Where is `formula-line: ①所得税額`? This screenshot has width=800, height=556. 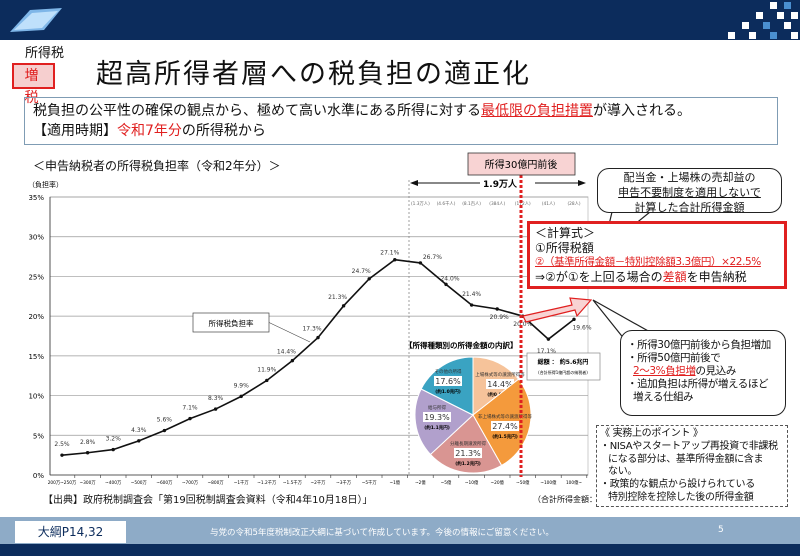 formula-line: ①所得税額 is located at coordinates (564, 247).